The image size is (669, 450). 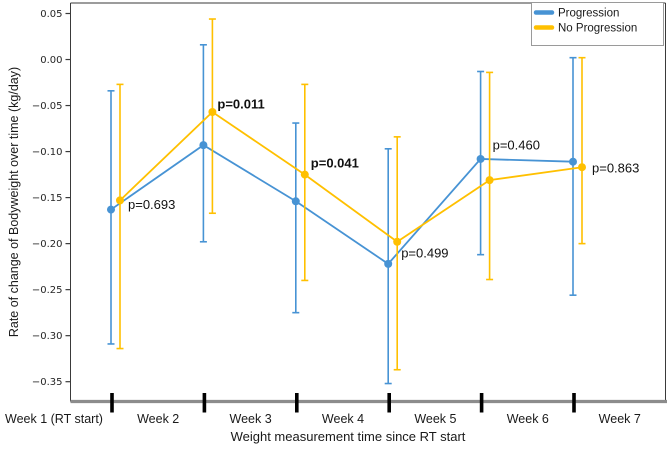 I want to click on legend-frame, so click(x=597, y=24).